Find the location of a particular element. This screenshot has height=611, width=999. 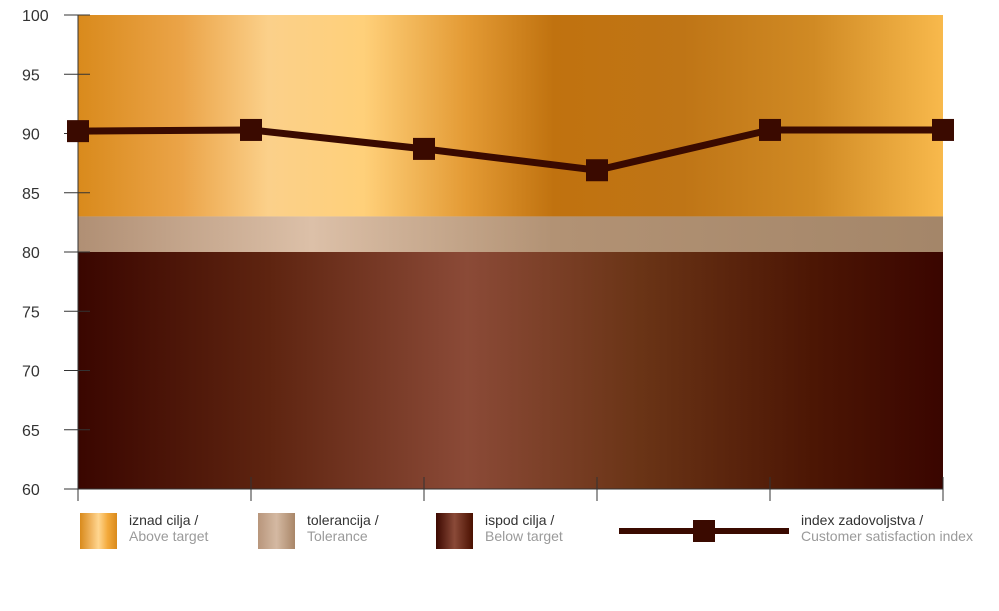

legend-swatch-above is located at coordinates (98, 531).